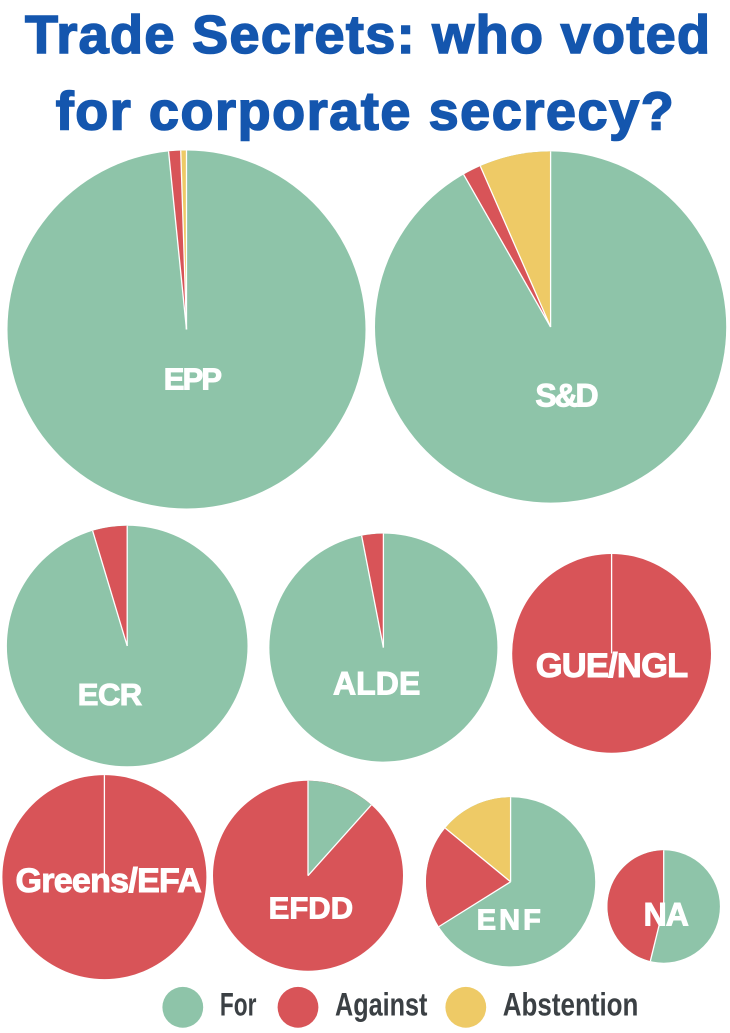 The height and width of the screenshot is (1033, 730). I want to click on svg-text: ALDE, so click(376, 683).